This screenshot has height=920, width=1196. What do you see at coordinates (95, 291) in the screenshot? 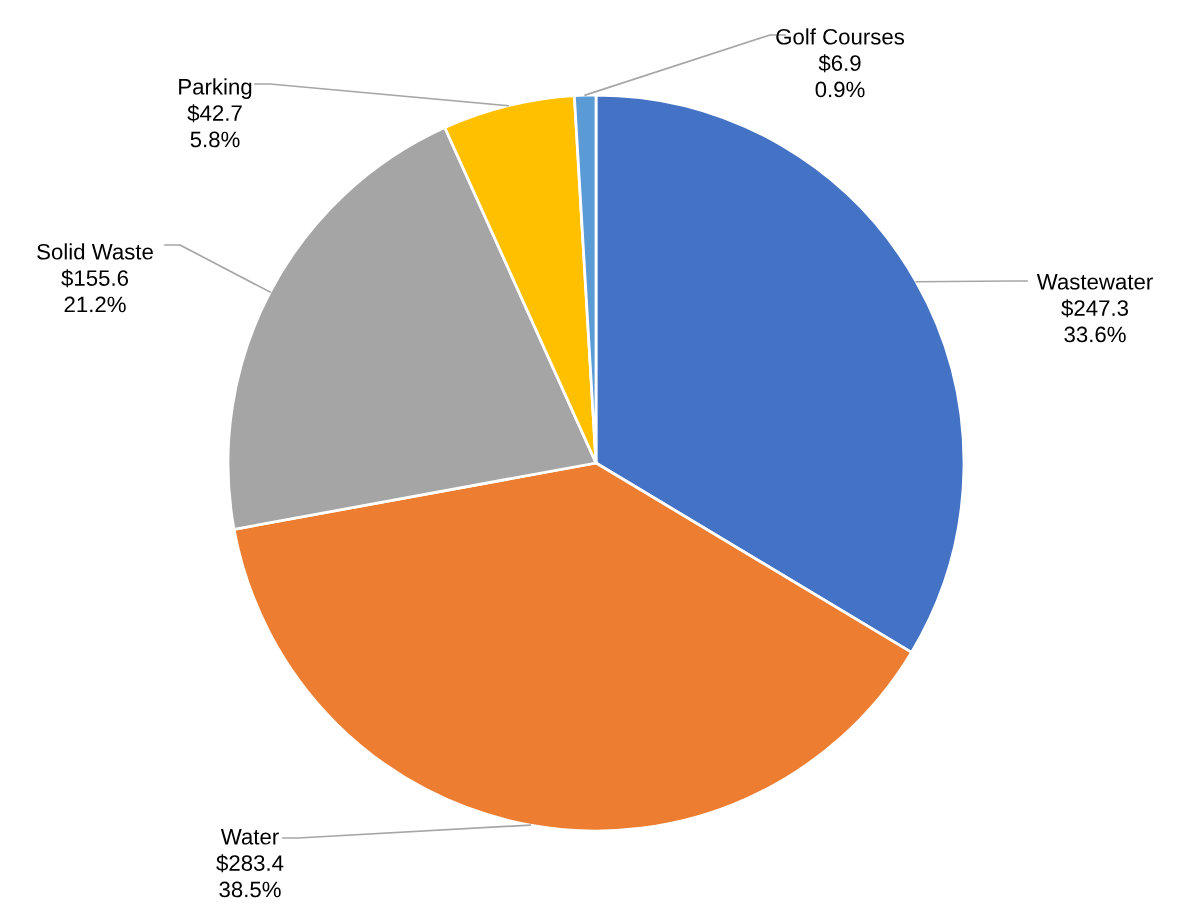
I see `data-label: $155.6 21.2%` at bounding box center [95, 291].